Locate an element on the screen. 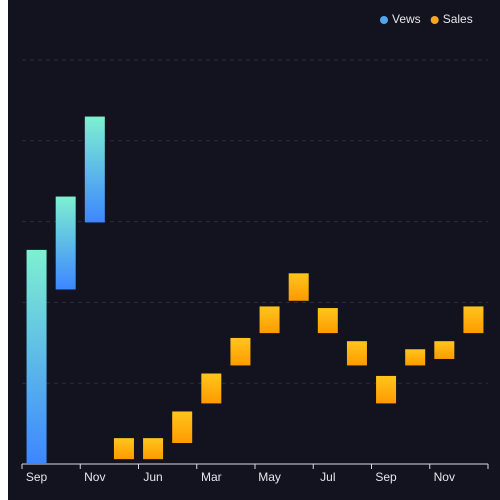 Image resolution: width=500 pixels, height=500 pixels. x-tick-label: Mar is located at coordinates (211, 477).